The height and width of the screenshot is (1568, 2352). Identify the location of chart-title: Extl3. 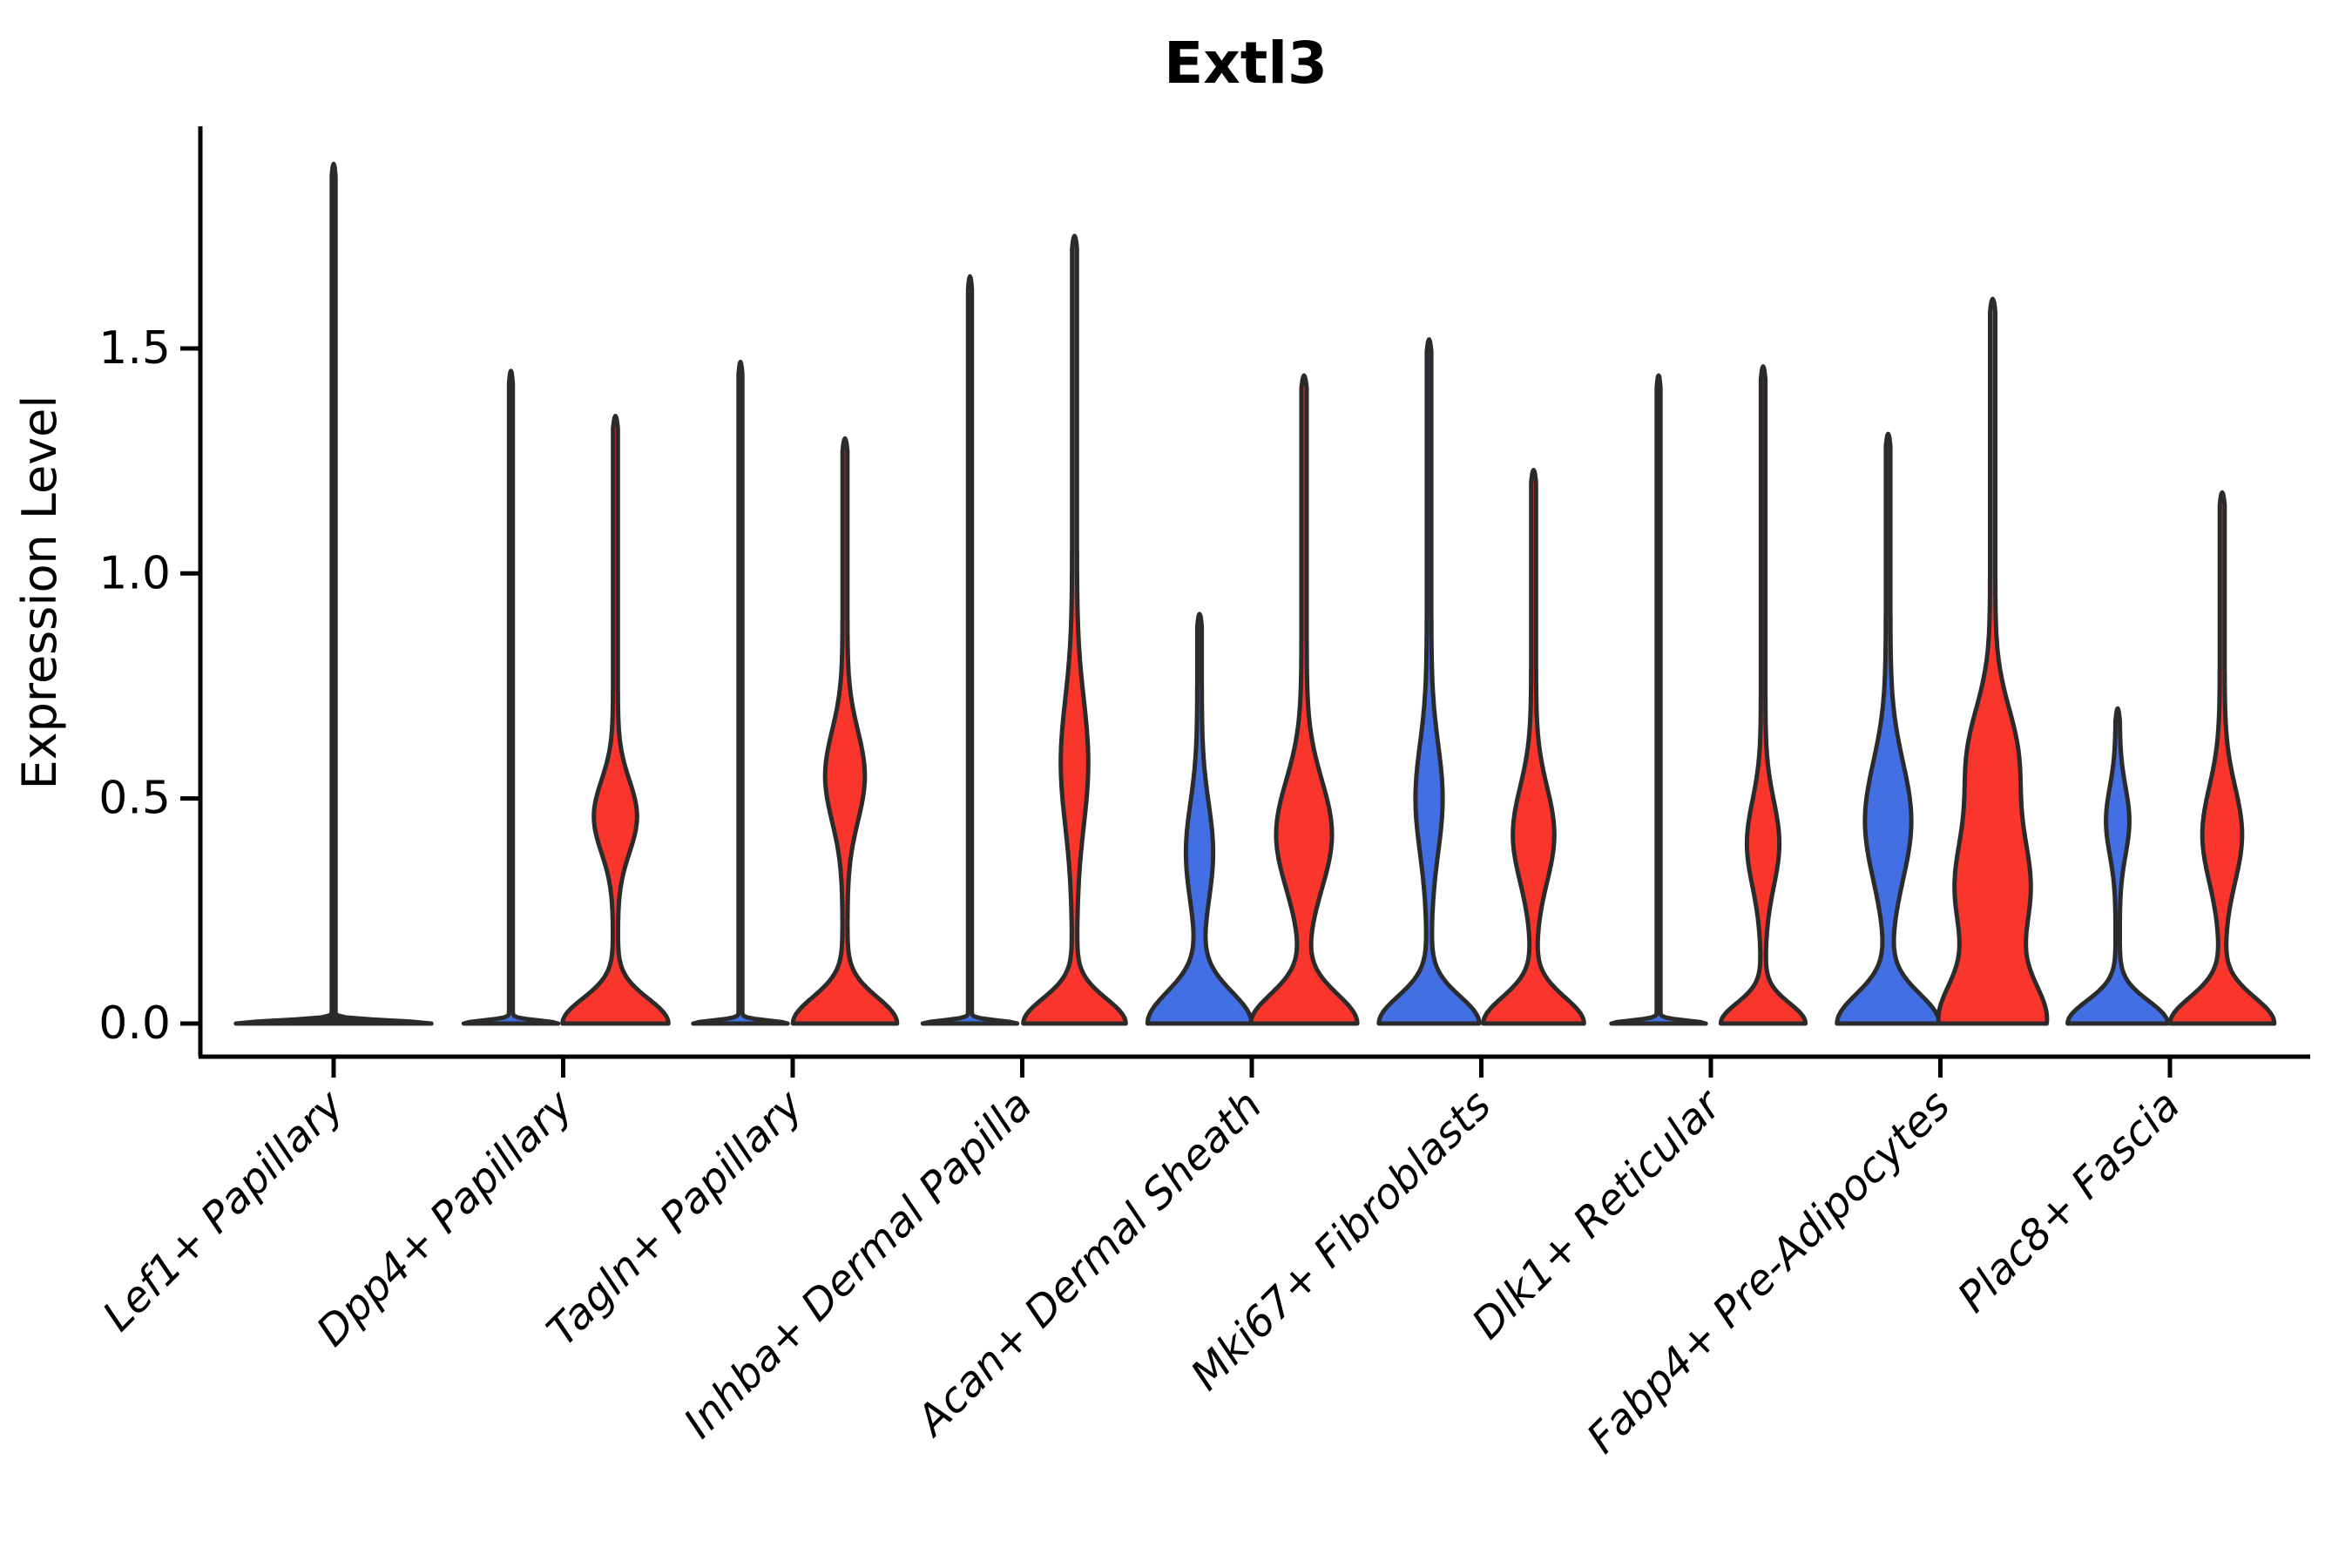
(1246, 64).